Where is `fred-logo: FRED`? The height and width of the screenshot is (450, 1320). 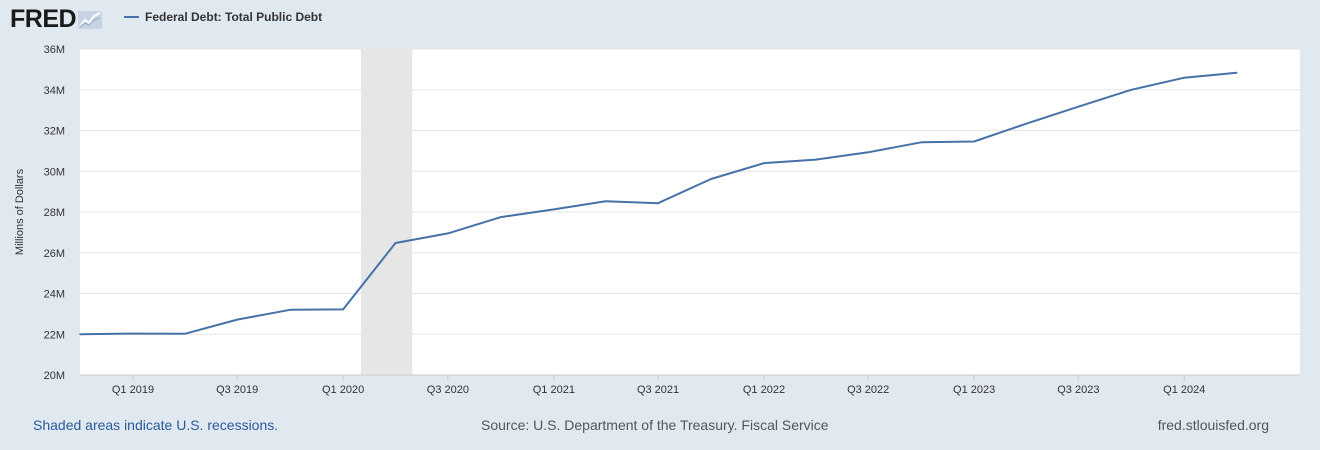
fred-logo: FRED is located at coordinates (56, 18).